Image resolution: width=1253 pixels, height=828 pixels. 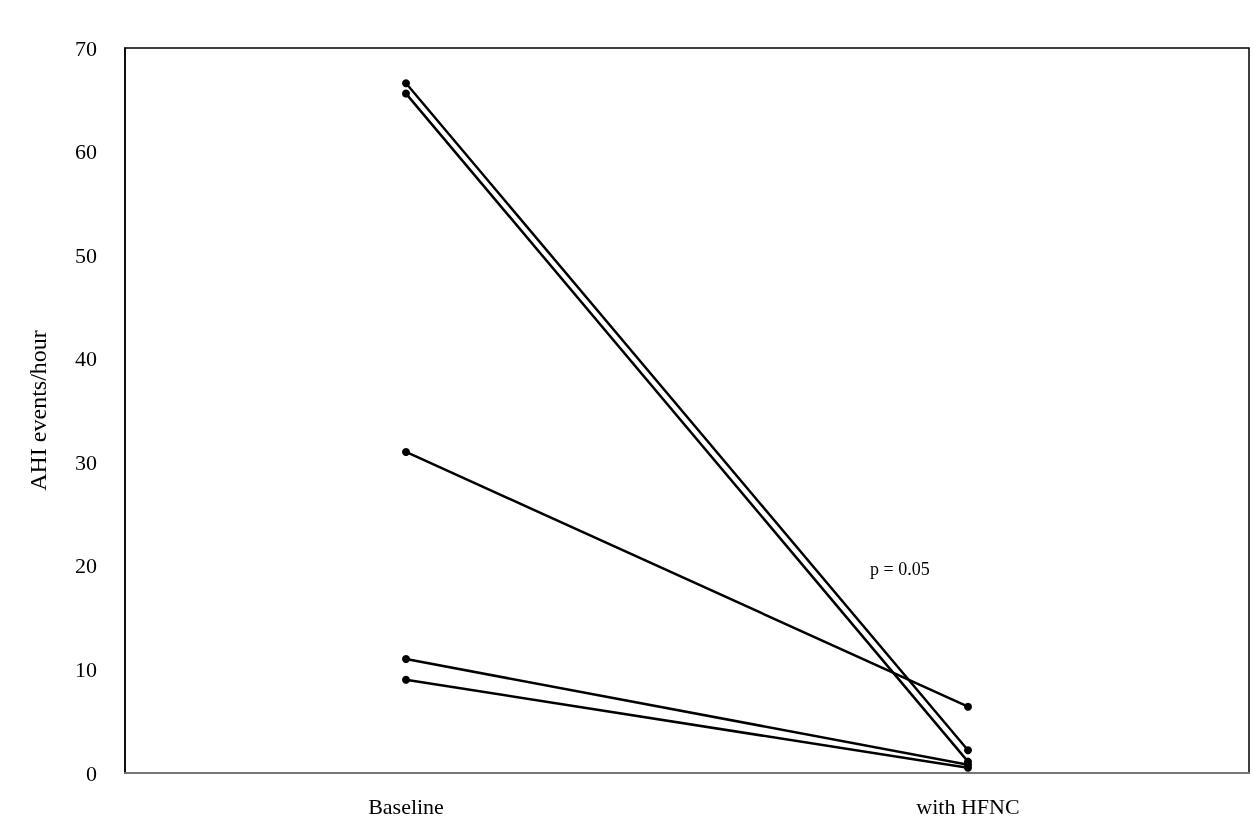 I want to click on y-tick-label: 50, so click(x=86, y=255).